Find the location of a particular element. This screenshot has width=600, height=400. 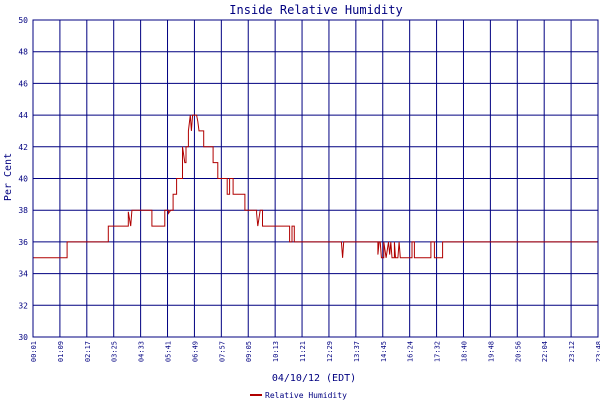

y-tick-label: 42 is located at coordinates (23, 147).